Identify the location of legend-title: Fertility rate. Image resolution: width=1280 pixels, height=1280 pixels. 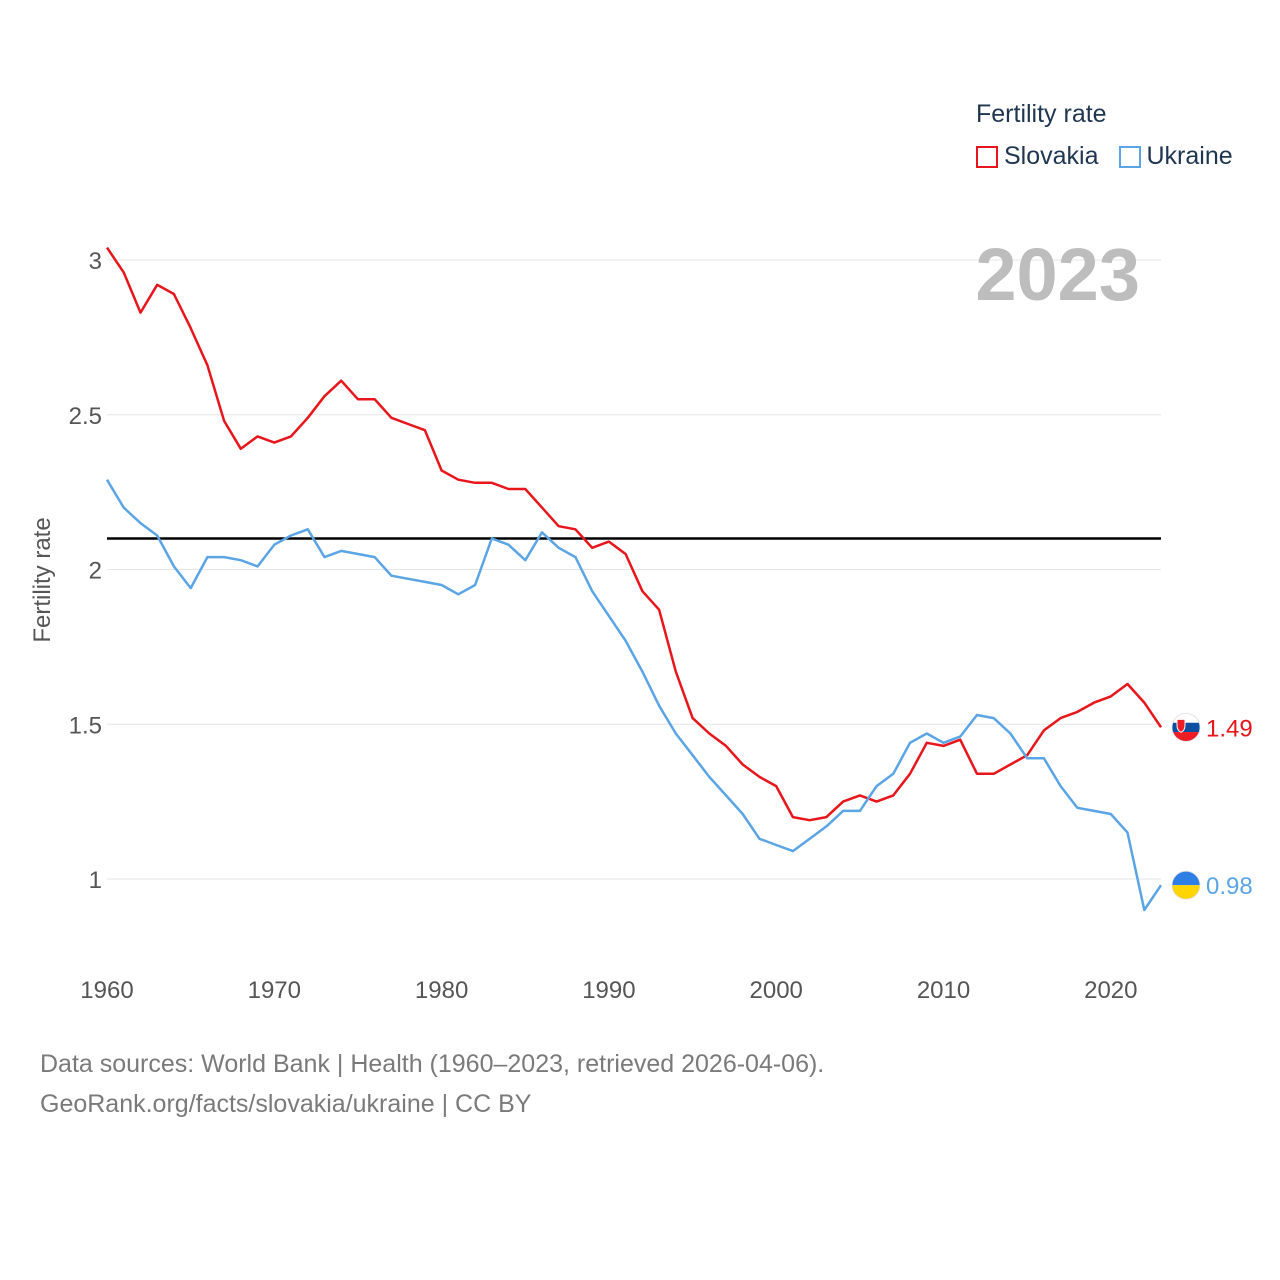
(1041, 114).